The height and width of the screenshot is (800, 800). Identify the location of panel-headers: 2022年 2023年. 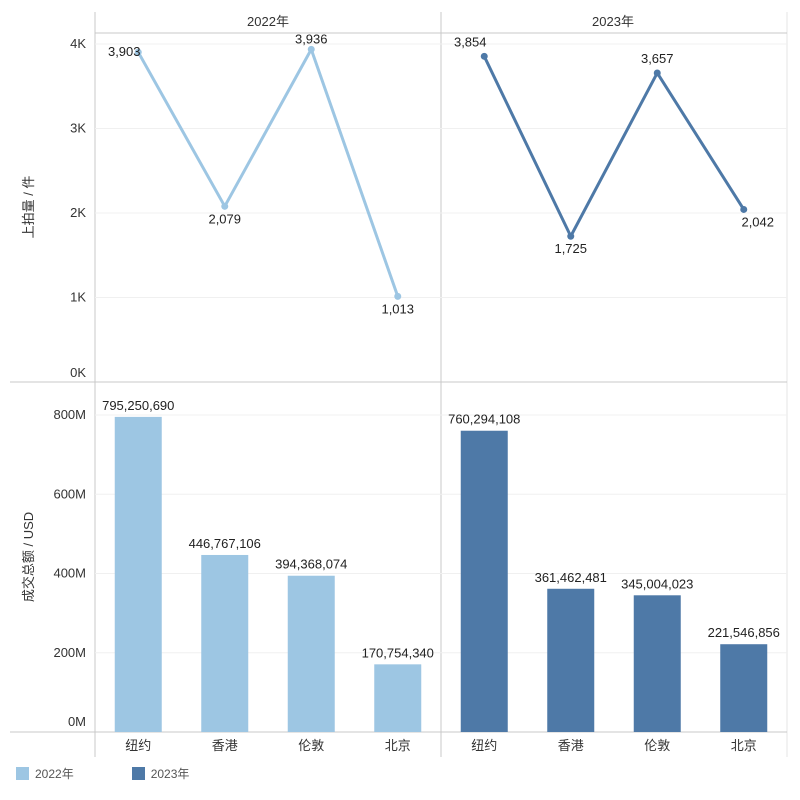
(440, 21).